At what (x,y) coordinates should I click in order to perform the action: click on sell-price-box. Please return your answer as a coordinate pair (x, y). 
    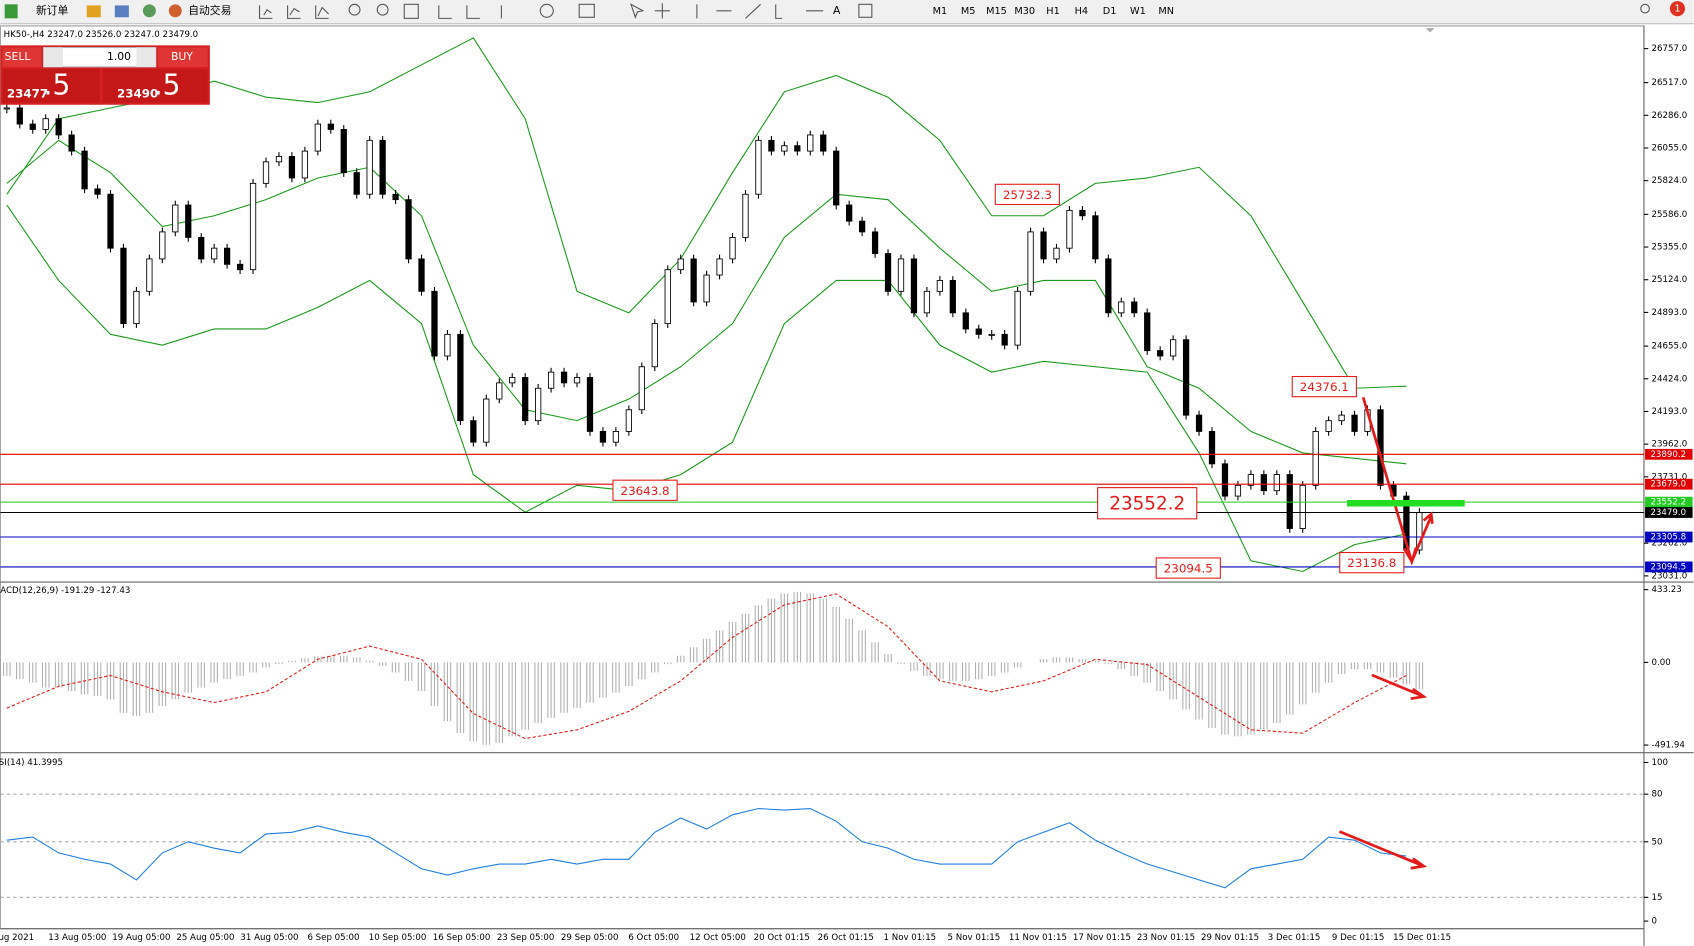
    Looking at the image, I should click on (51, 86).